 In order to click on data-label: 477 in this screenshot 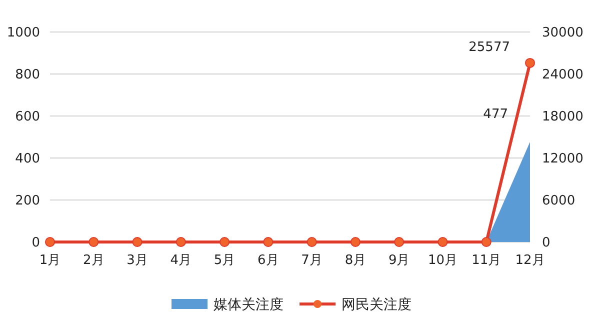, I will do `click(495, 114)`.